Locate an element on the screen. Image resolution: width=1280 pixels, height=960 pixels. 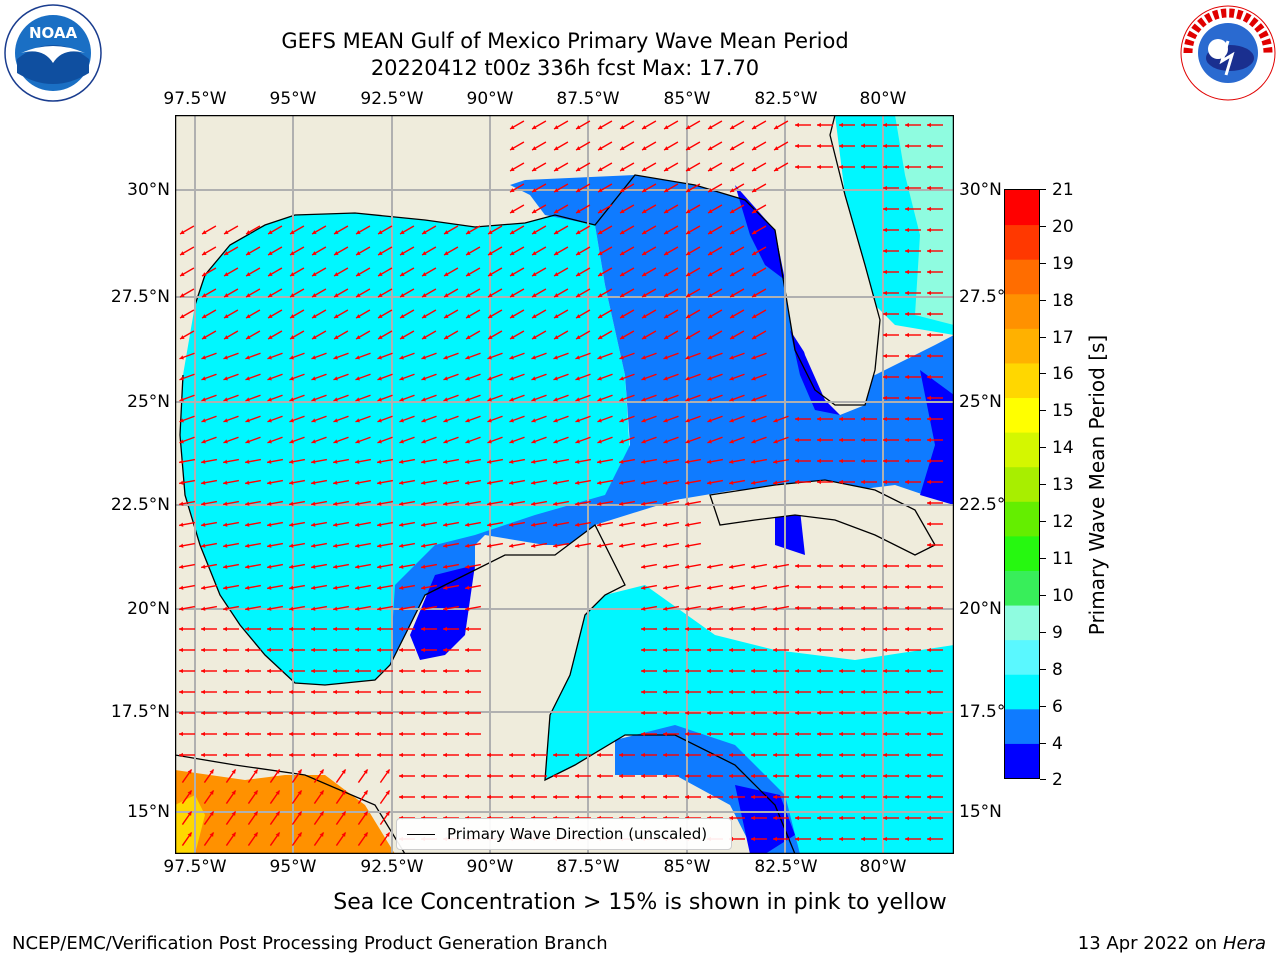
lon-tick-top: 95°W is located at coordinates (293, 99).